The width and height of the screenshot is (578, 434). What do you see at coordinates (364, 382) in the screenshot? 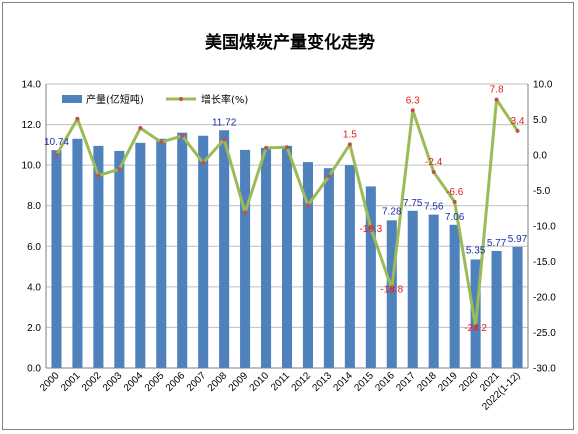
I see `x-tick-label: 2015` at bounding box center [364, 382].